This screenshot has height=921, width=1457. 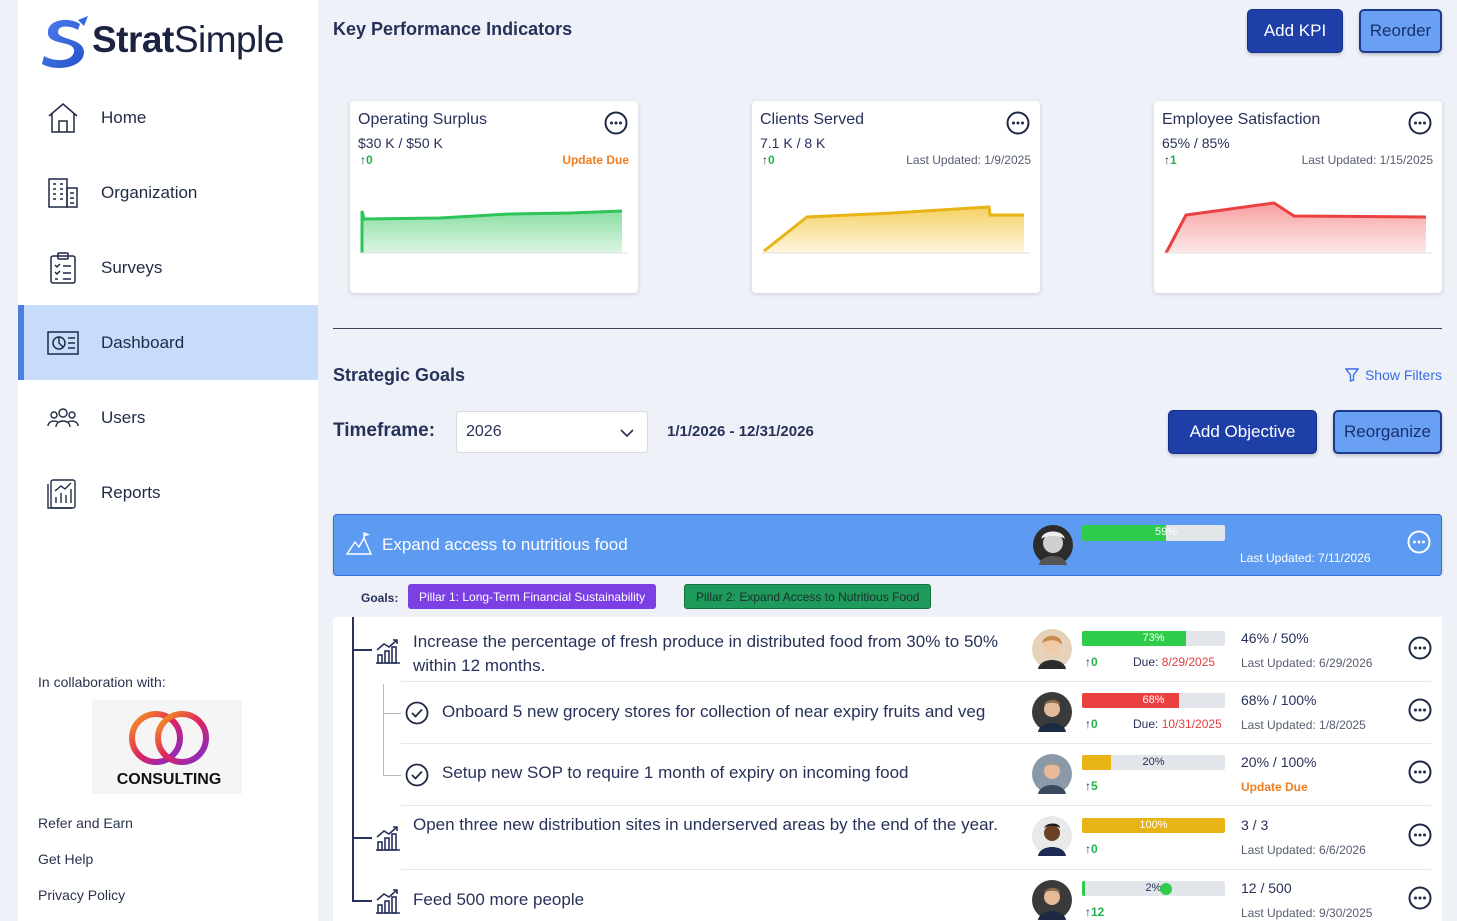 I want to click on chart-growth-icon, so click(x=388, y=901).